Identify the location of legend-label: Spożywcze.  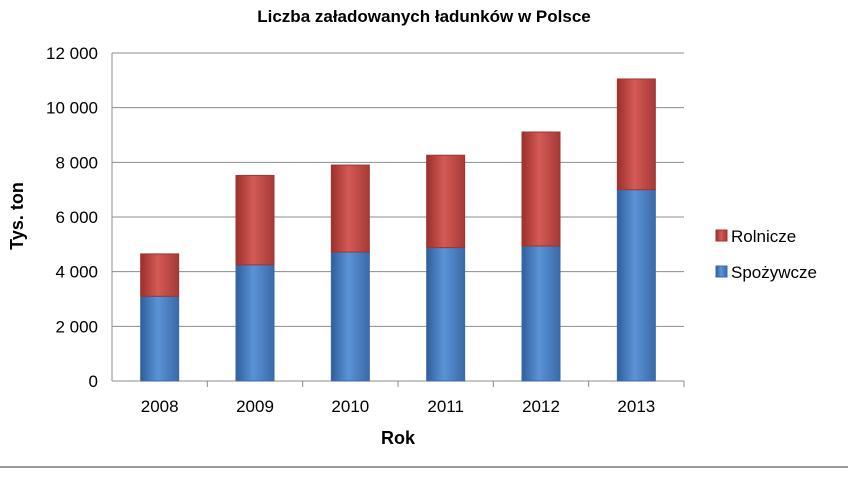
(774, 272).